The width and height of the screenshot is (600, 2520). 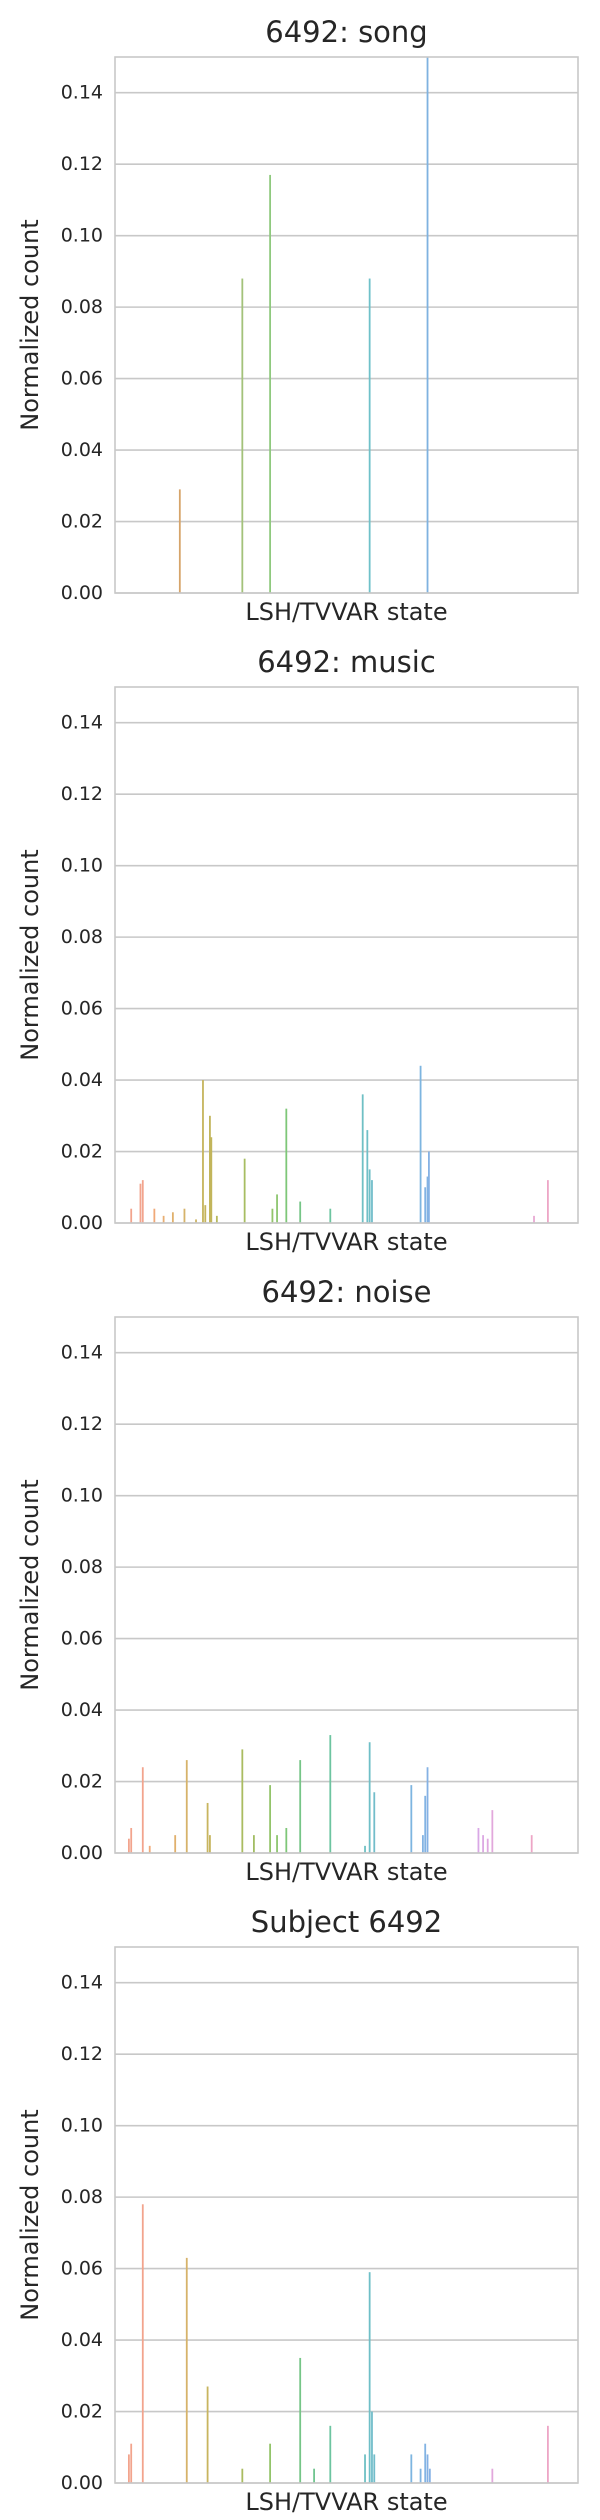 What do you see at coordinates (82, 723) in the screenshot?
I see `y-tick-label: 0.14` at bounding box center [82, 723].